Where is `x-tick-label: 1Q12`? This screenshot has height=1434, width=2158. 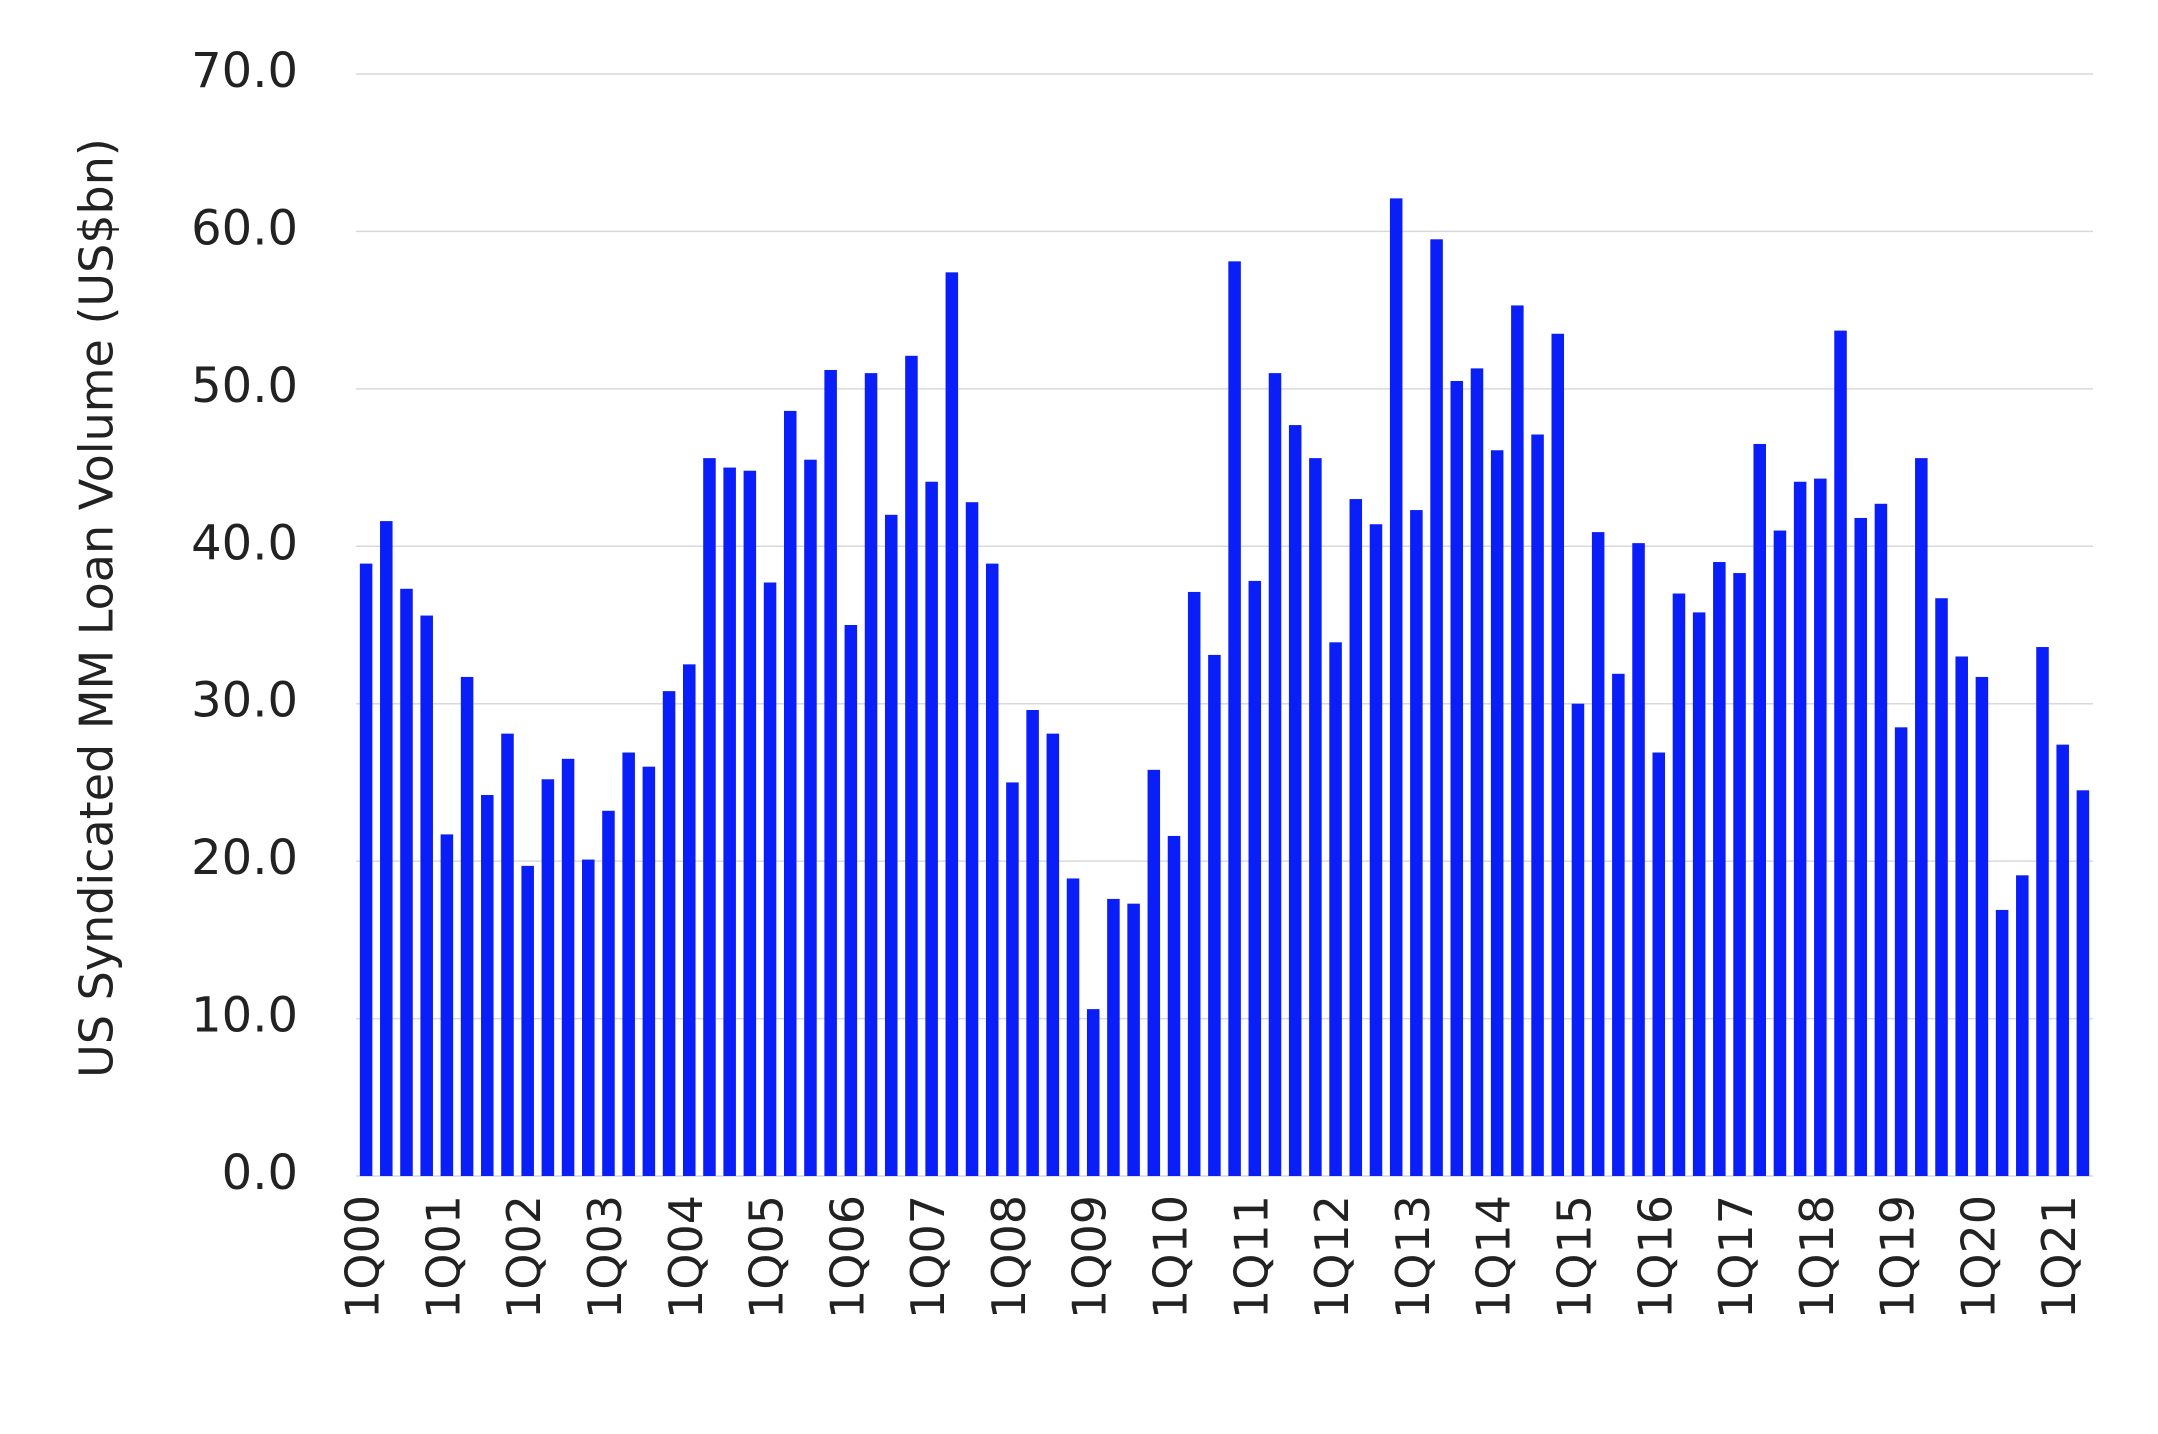 x-tick-label: 1Q12 is located at coordinates (1332, 1257).